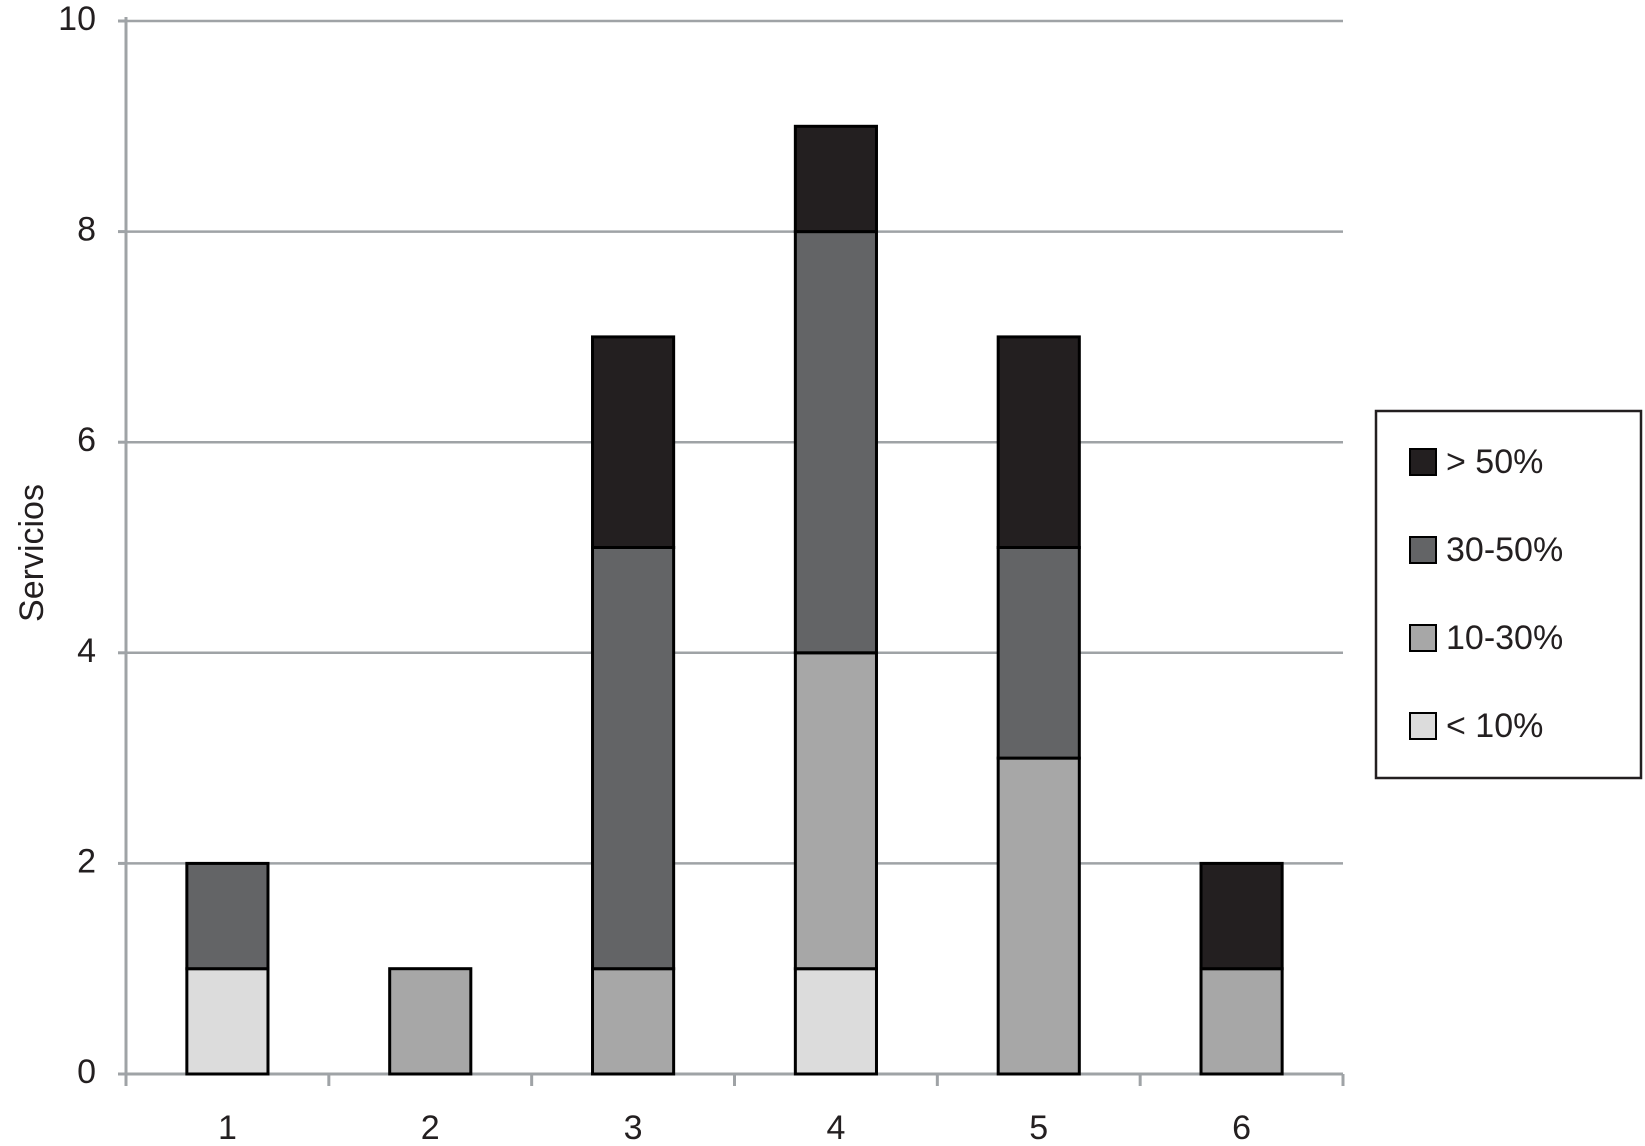 This screenshot has height=1146, width=1645. Describe the element at coordinates (77, 19) in the screenshot. I see `y-tick-label: 10` at that location.